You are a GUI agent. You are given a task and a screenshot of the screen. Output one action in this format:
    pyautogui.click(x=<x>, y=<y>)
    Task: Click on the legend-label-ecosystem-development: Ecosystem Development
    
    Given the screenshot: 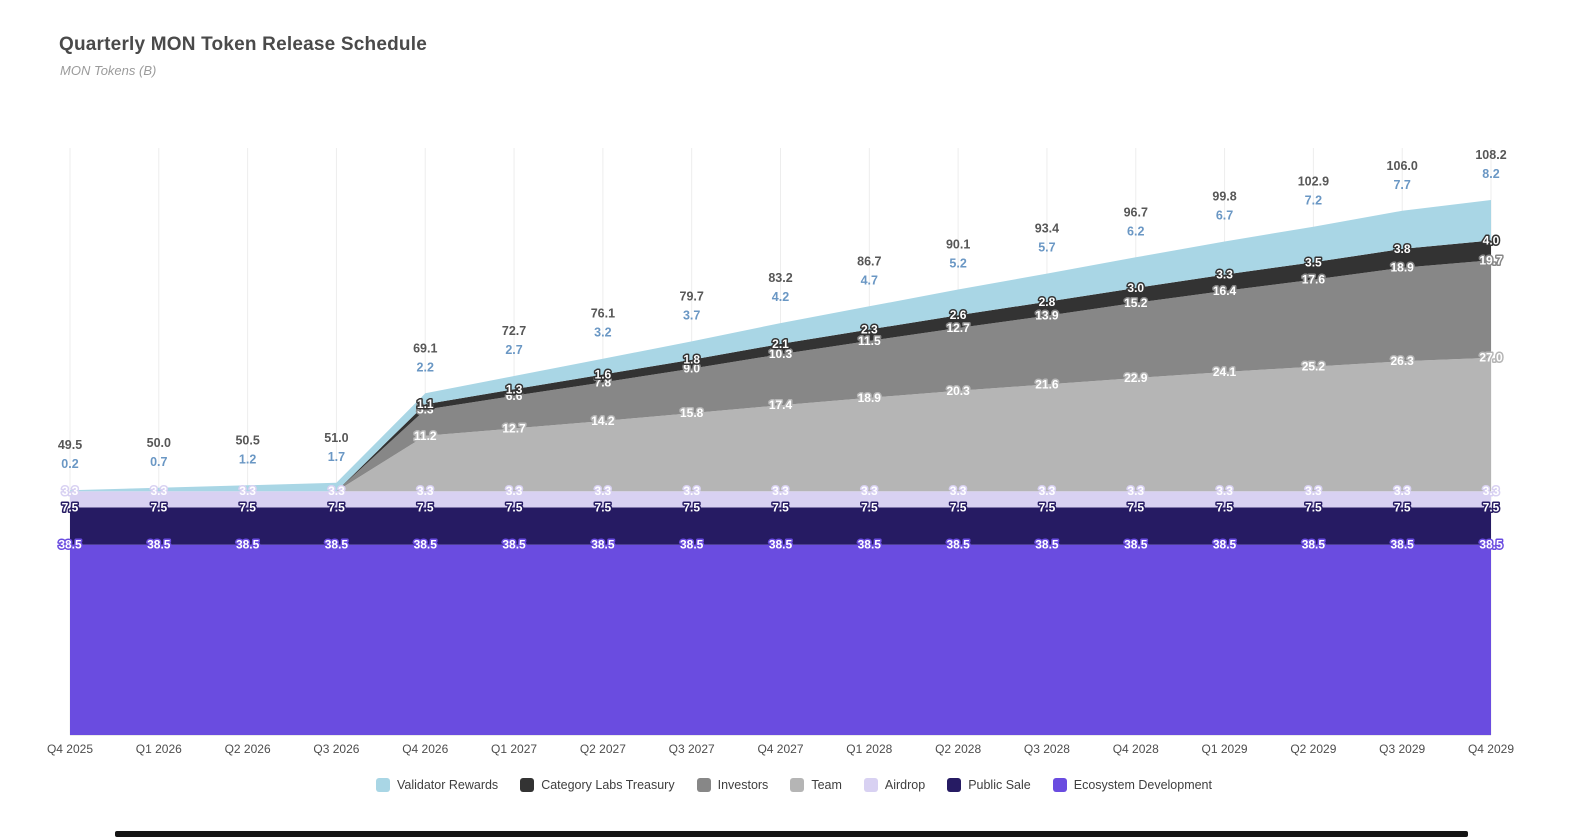 What is the action you would take?
    pyautogui.click(x=1142, y=785)
    